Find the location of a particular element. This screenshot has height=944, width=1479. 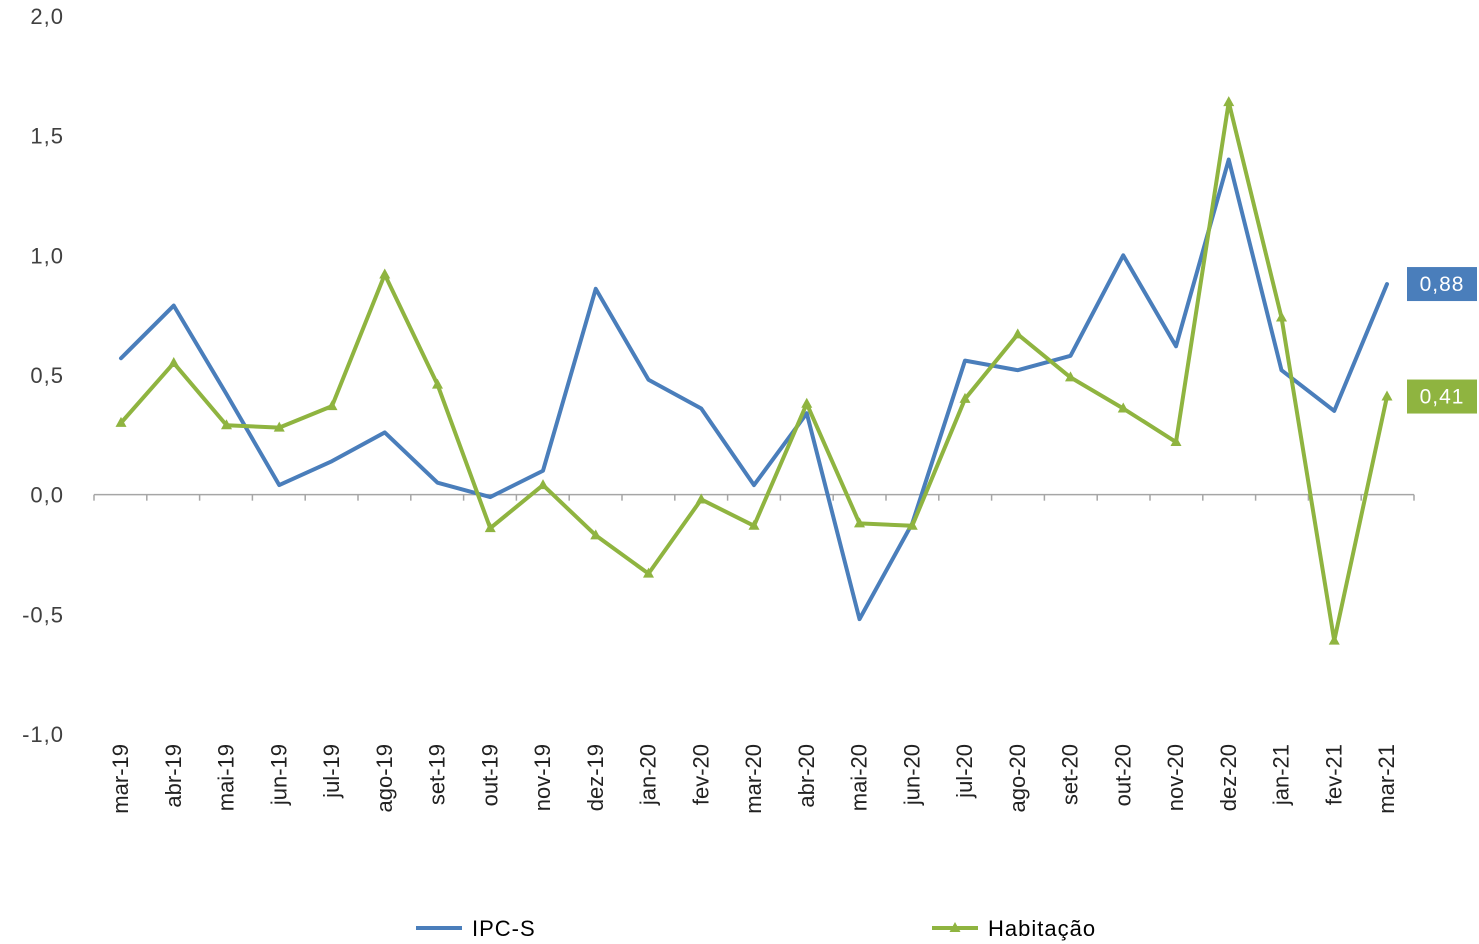

x-tick-label: jun-19 is located at coordinates (278, 775).